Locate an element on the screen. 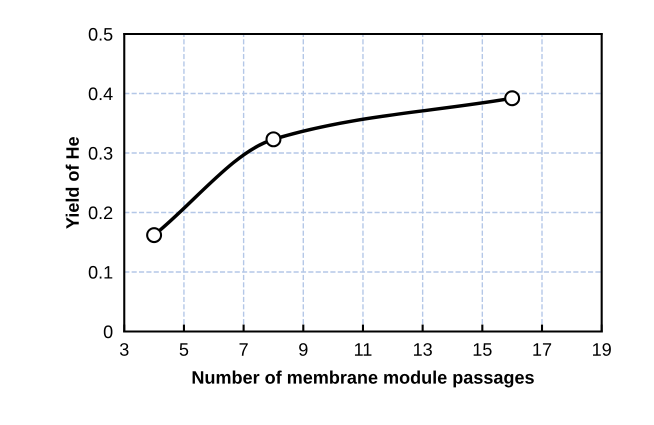 Image resolution: width=654 pixels, height=425 pixels. x-axis-title: Number of membrane module passages is located at coordinates (363, 379).